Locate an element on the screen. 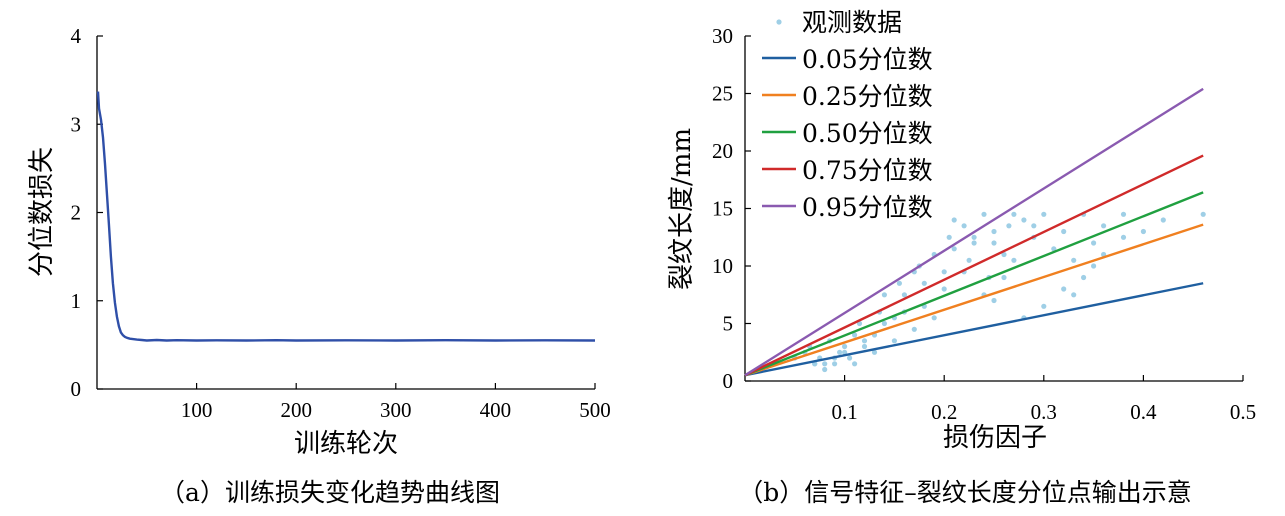  legend-label: 0.95分位数 is located at coordinates (867, 207).